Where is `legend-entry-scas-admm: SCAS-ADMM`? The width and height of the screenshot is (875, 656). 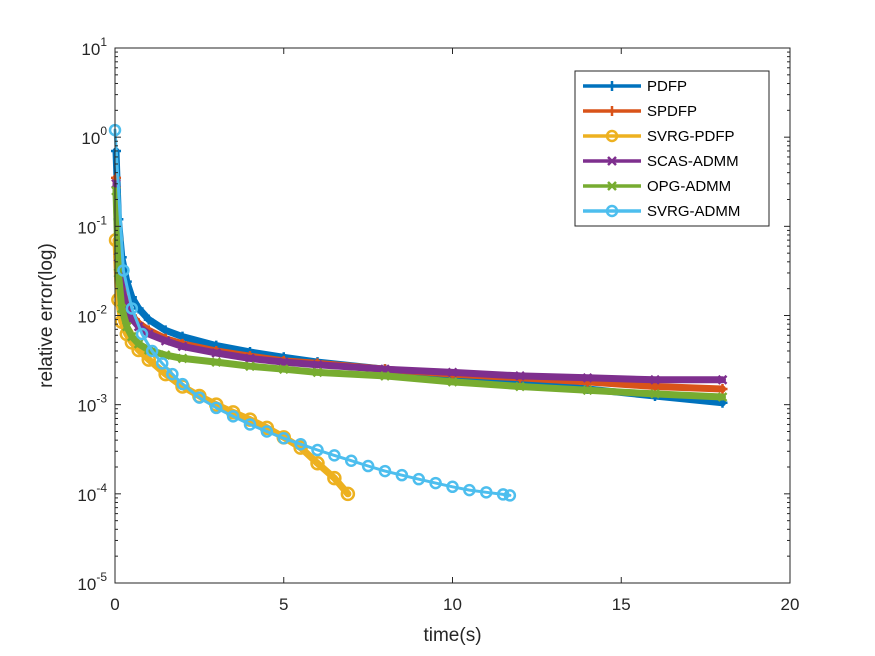
legend-entry-scas-admm: SCAS-ADMM is located at coordinates (661, 161).